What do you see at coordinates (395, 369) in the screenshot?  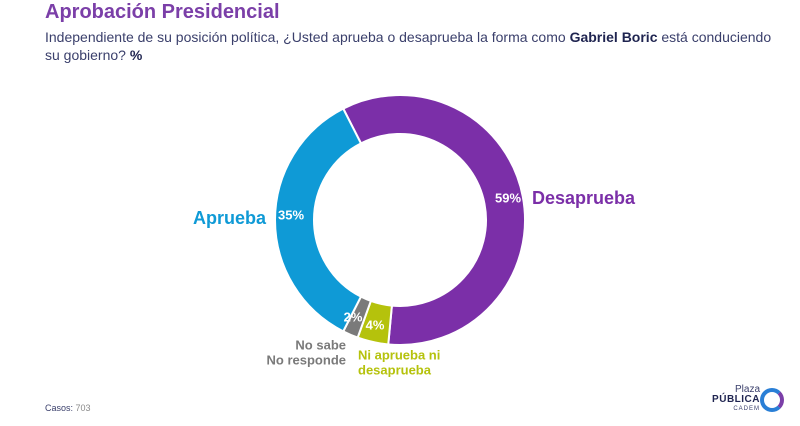 I see `category-label-ni-aprueba-ni-desaprueba-line-2: desaprueba` at bounding box center [395, 369].